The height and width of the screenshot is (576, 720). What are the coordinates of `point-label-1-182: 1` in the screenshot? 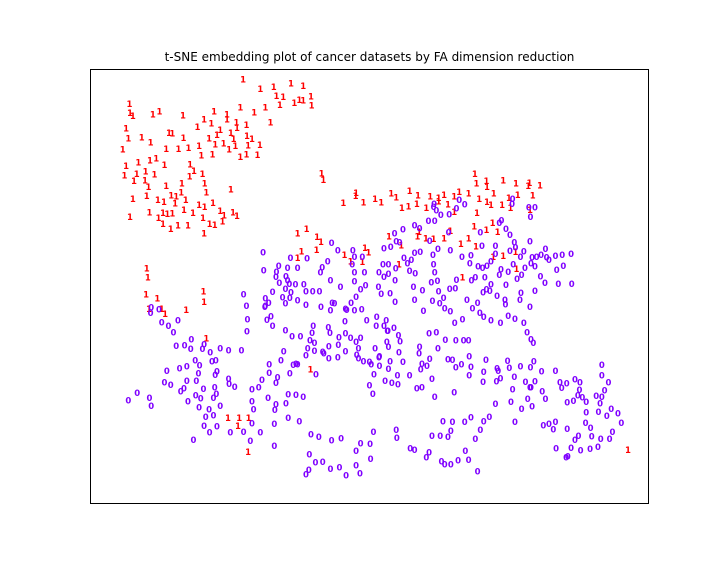 It's located at (444, 239).